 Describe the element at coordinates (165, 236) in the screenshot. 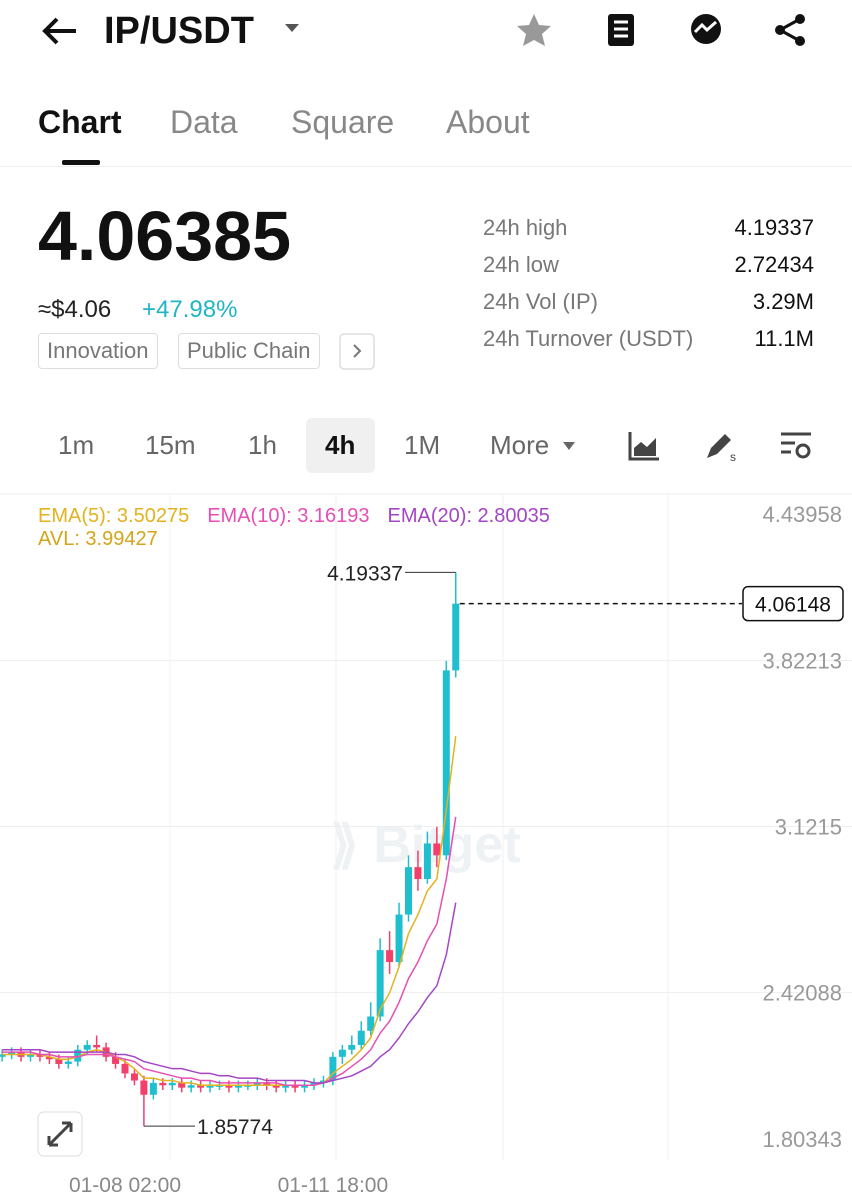

I see `last-price: 4.06385` at that location.